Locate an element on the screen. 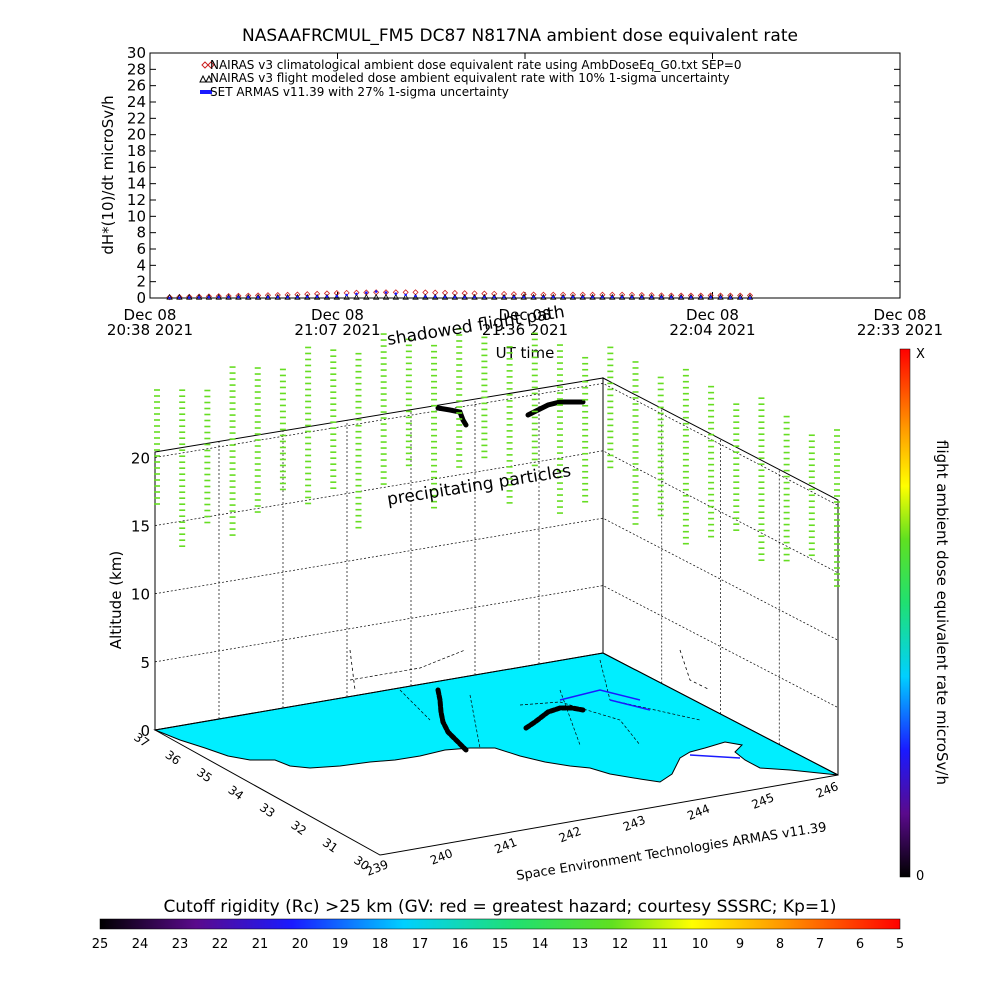 This screenshot has width=1000, height=1000. rigidity-colorbar-gradient is located at coordinates (500, 924).